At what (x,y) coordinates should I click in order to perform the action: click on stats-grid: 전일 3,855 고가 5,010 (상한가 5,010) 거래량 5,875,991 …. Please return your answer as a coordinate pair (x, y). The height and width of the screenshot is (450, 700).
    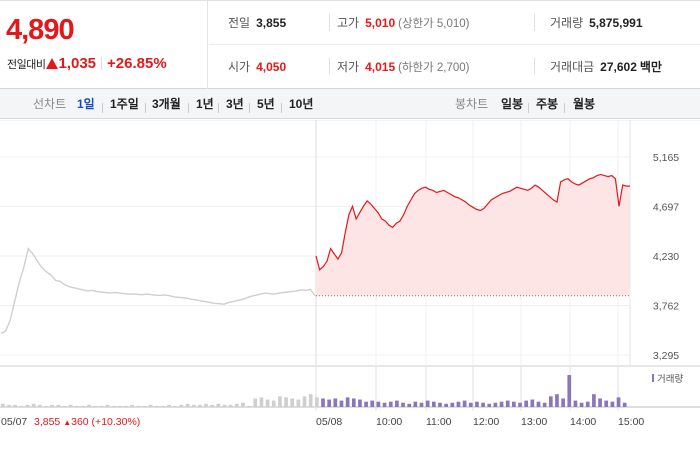
    Looking at the image, I should click on (454, 45).